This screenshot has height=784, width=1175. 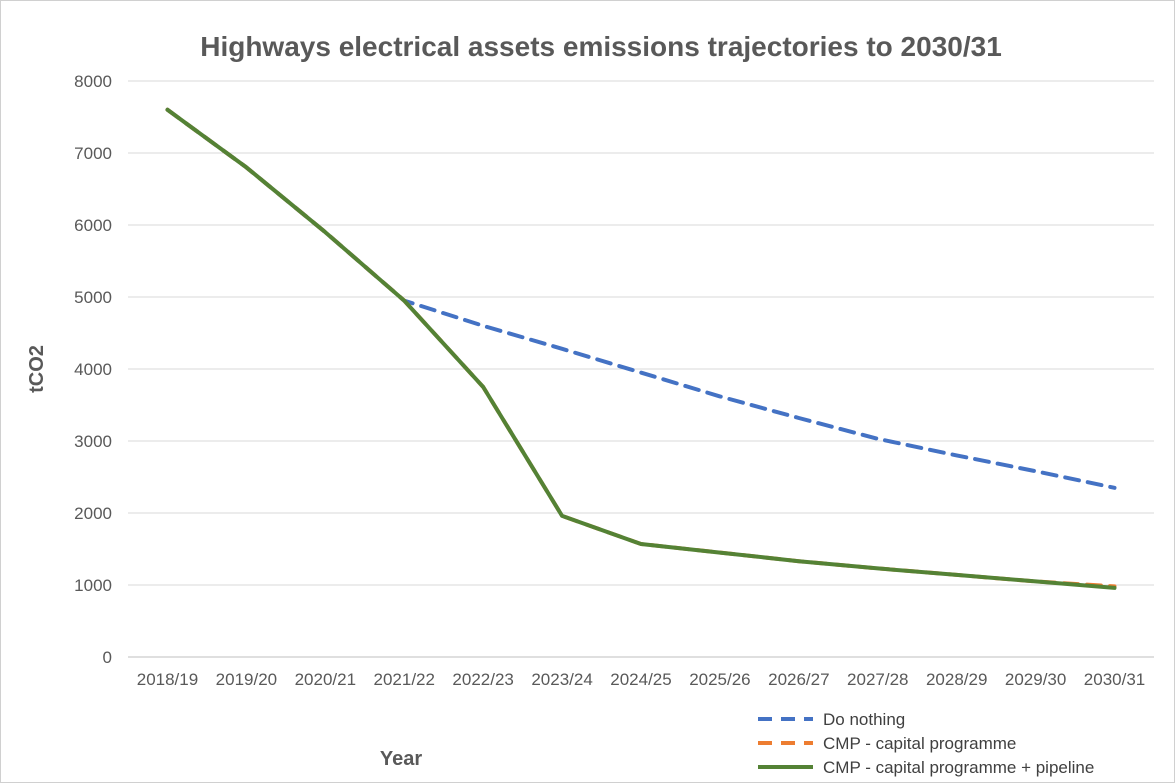 What do you see at coordinates (482, 679) in the screenshot?
I see `x-tick-label: 2022/23` at bounding box center [482, 679].